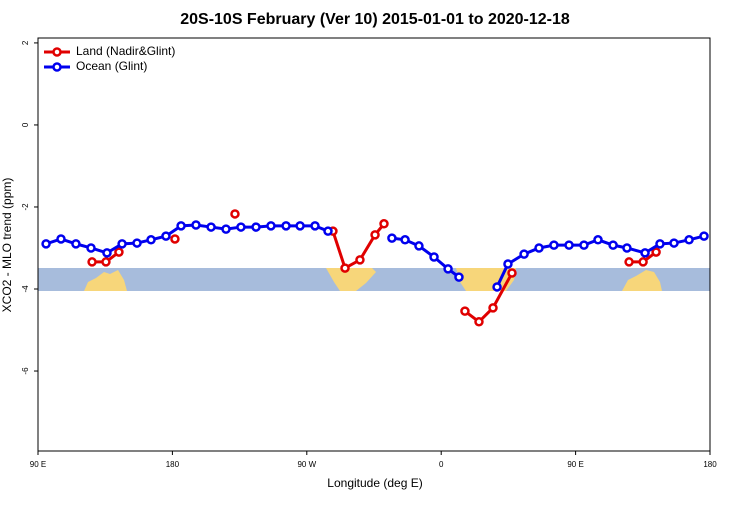 This screenshot has height=505, width=750. What do you see at coordinates (306, 464) in the screenshot?
I see `x-tick-label: 90 W` at bounding box center [306, 464].